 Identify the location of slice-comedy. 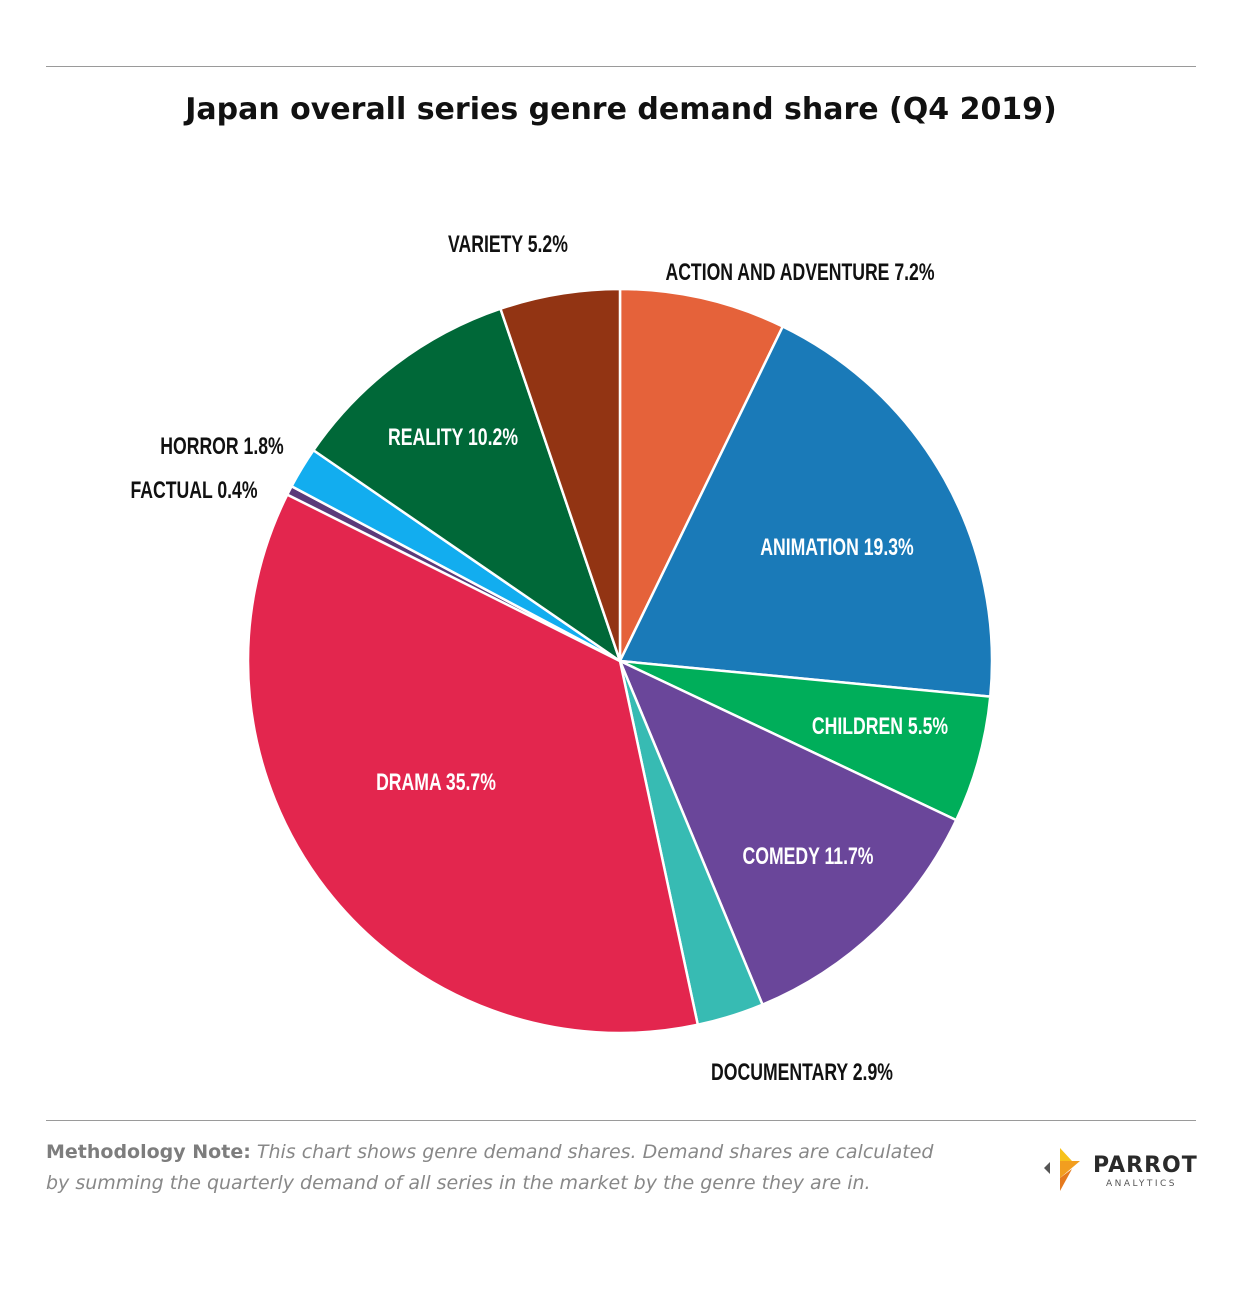
(788, 832).